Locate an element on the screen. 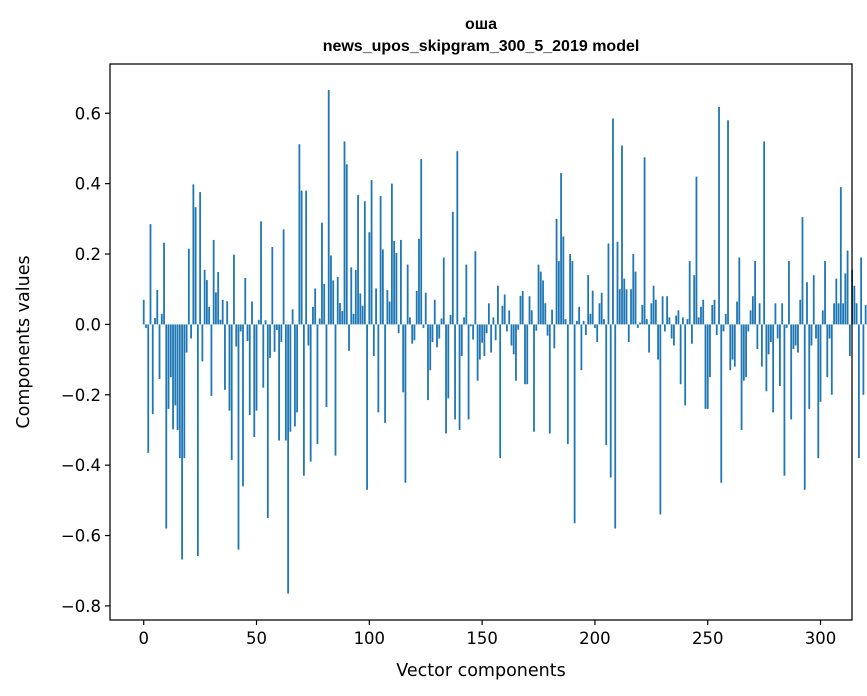 This screenshot has width=867, height=696. y-tick-label: 0.2 is located at coordinates (88, 254).